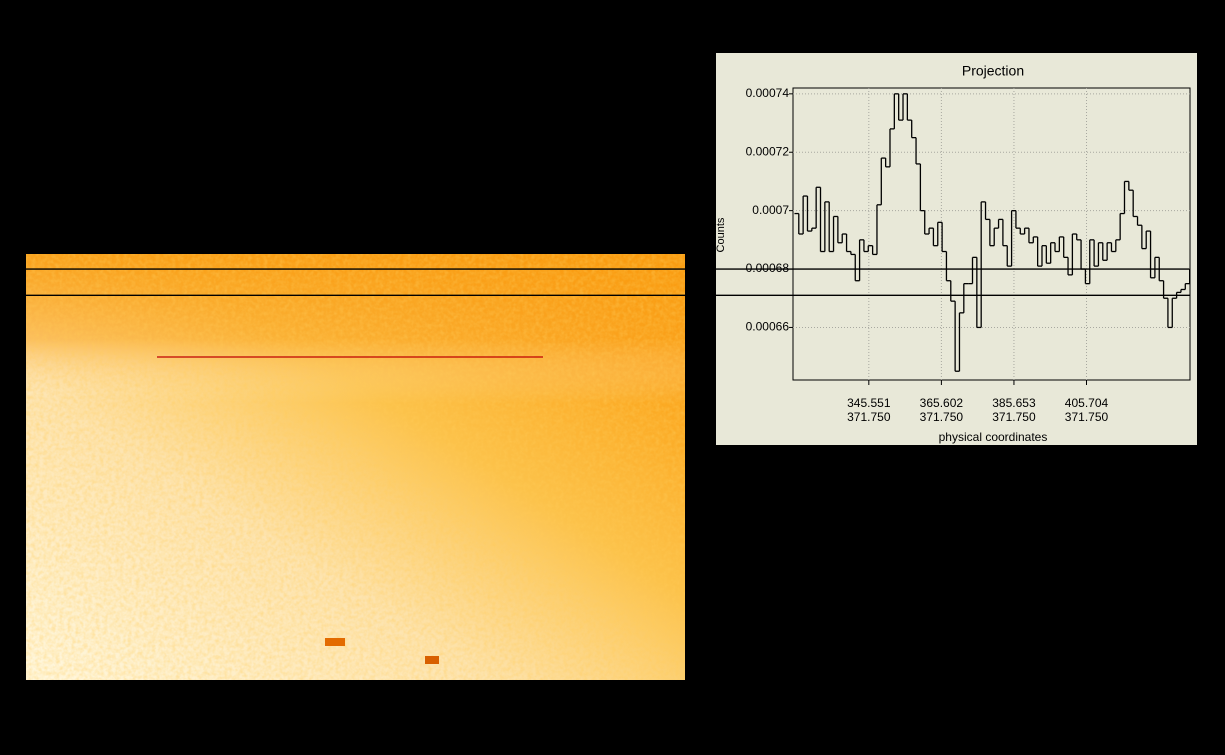  Describe the element at coordinates (768, 268) in the screenshot. I see `y-tick-label: 0.00068` at that location.